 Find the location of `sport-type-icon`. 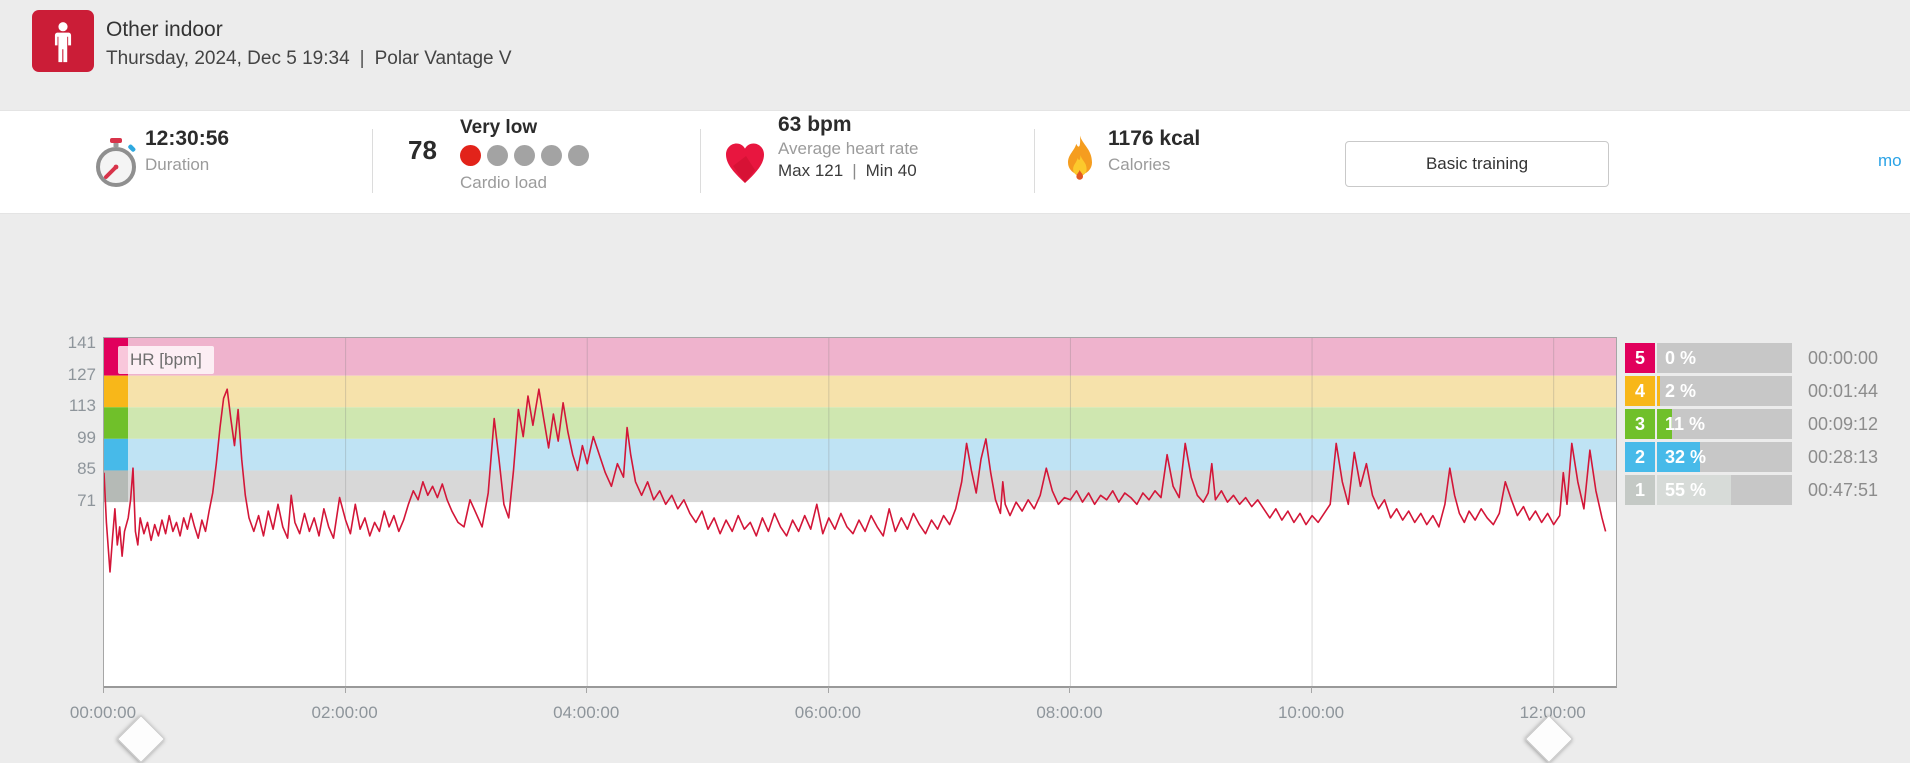

sport-type-icon is located at coordinates (63, 41).